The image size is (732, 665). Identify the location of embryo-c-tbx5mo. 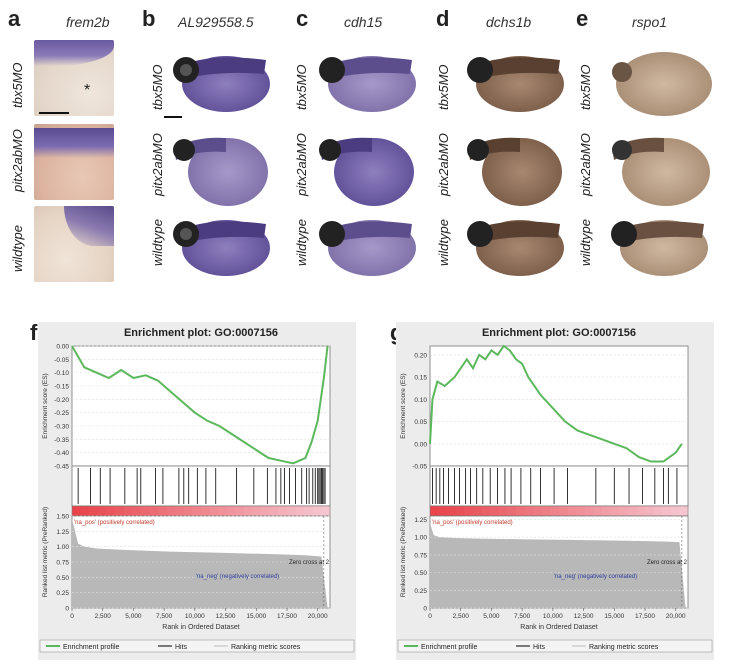
(367, 84).